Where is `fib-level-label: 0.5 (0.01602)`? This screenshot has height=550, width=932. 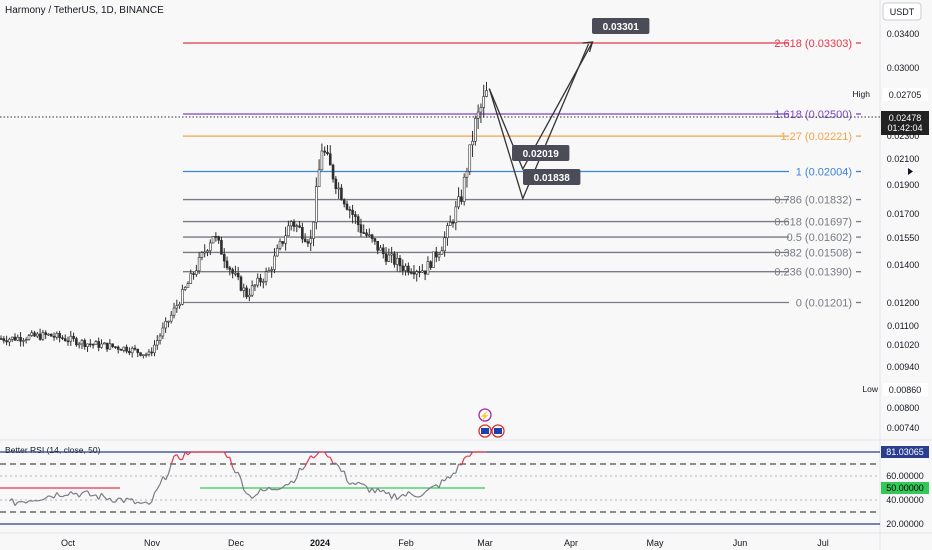
fib-level-label: 0.5 (0.01602) is located at coordinates (819, 238).